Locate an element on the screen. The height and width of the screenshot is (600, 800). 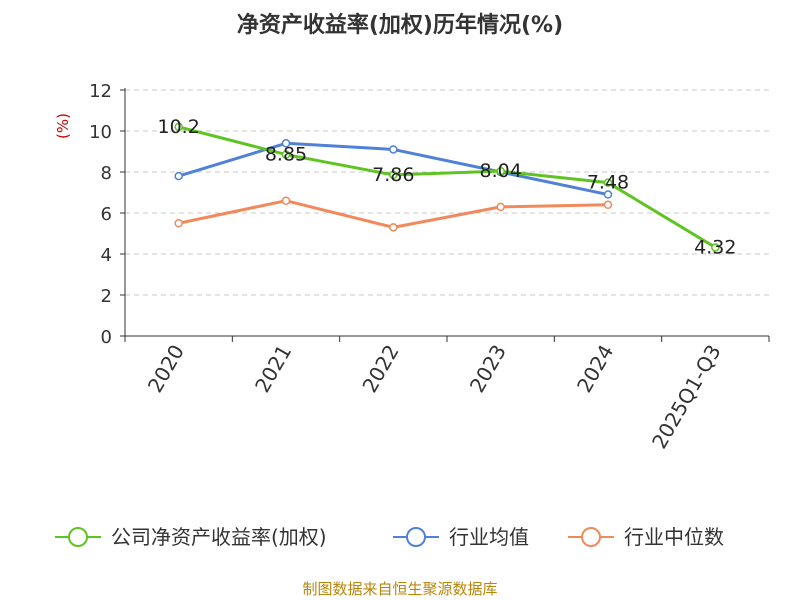
chart-title: 净资产收益率(加权)历年情况(%) is located at coordinates (400, 25).